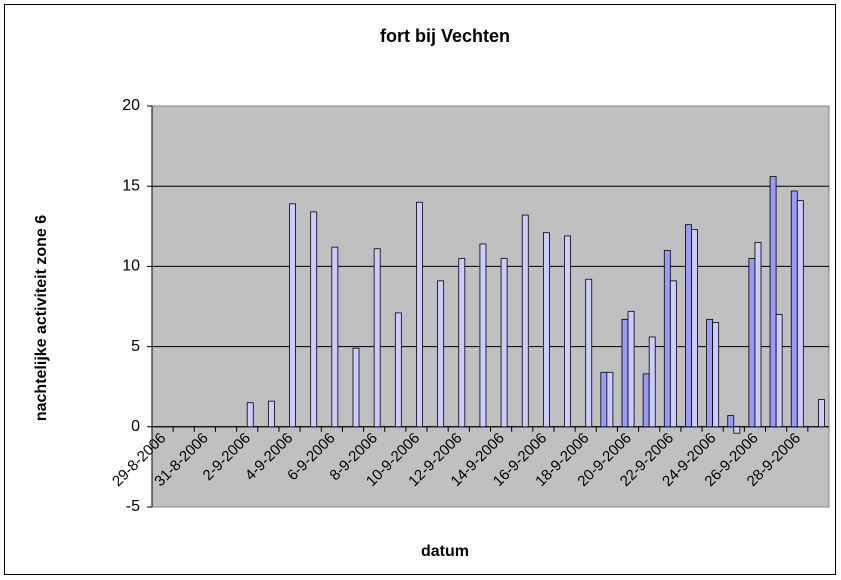  Describe the element at coordinates (131, 185) in the screenshot. I see `y-tick-label: 15` at that location.